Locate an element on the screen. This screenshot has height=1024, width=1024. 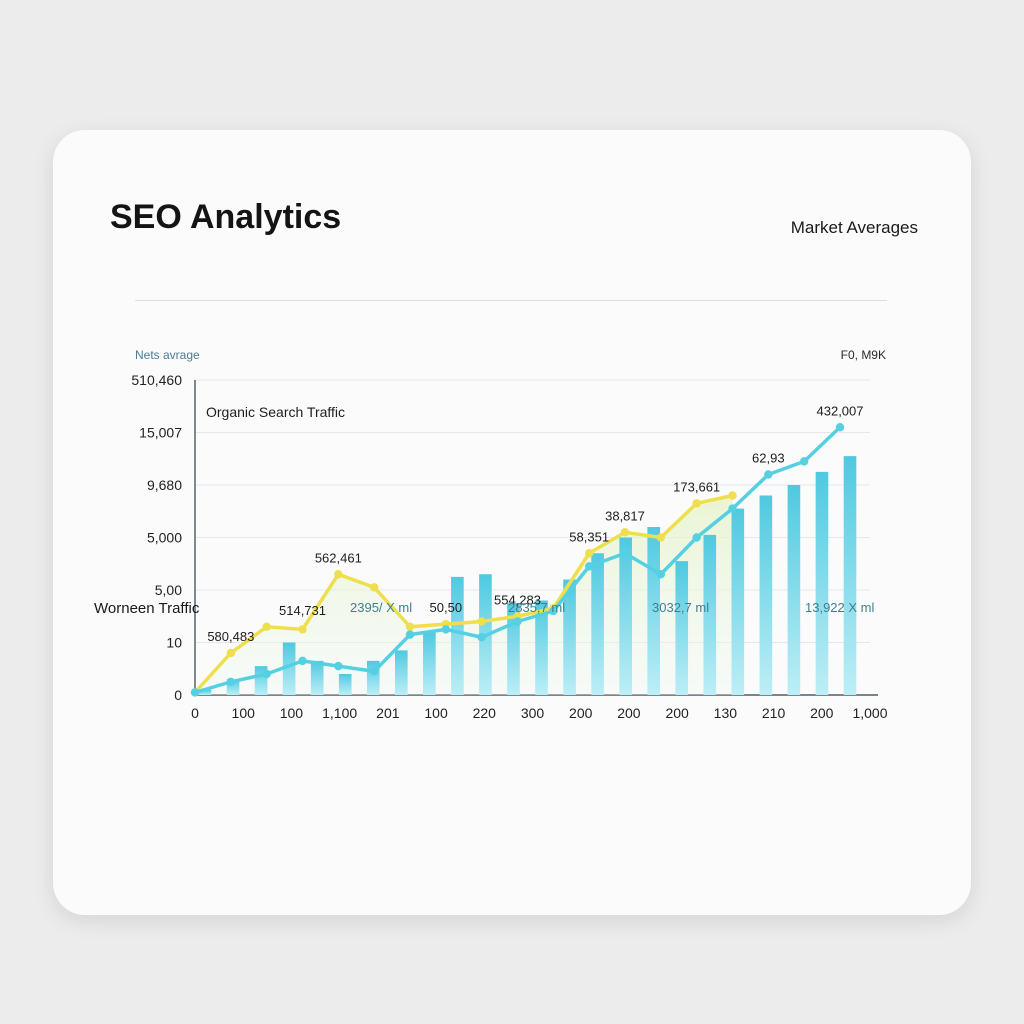
y-tick-label: 0 is located at coordinates (178, 695).